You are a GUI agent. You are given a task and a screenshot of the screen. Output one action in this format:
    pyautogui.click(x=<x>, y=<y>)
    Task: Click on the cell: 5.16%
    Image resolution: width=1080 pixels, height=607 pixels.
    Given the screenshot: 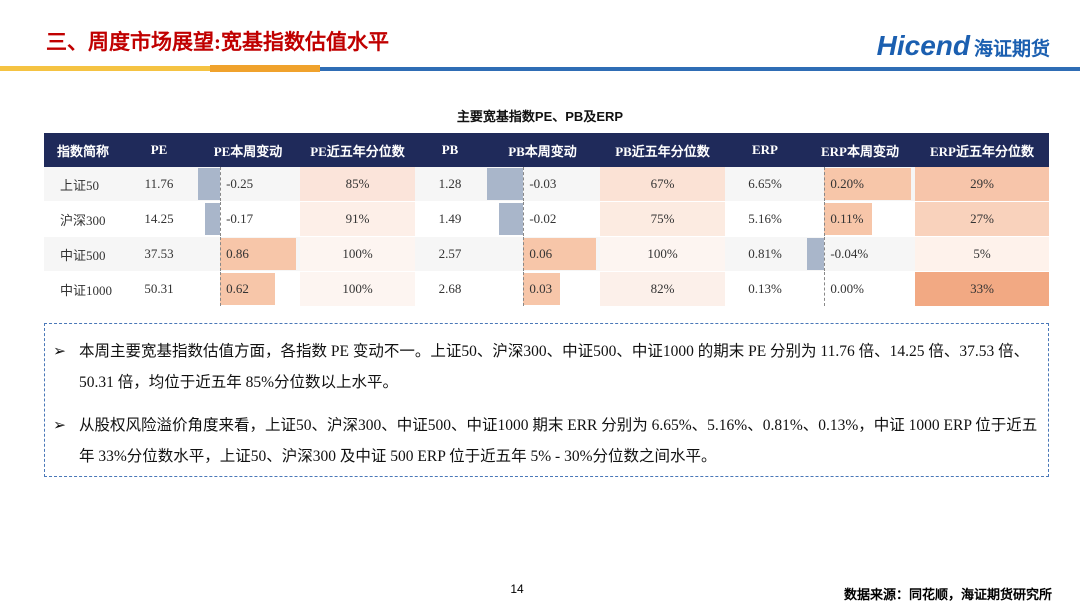 What is the action you would take?
    pyautogui.click(x=765, y=219)
    